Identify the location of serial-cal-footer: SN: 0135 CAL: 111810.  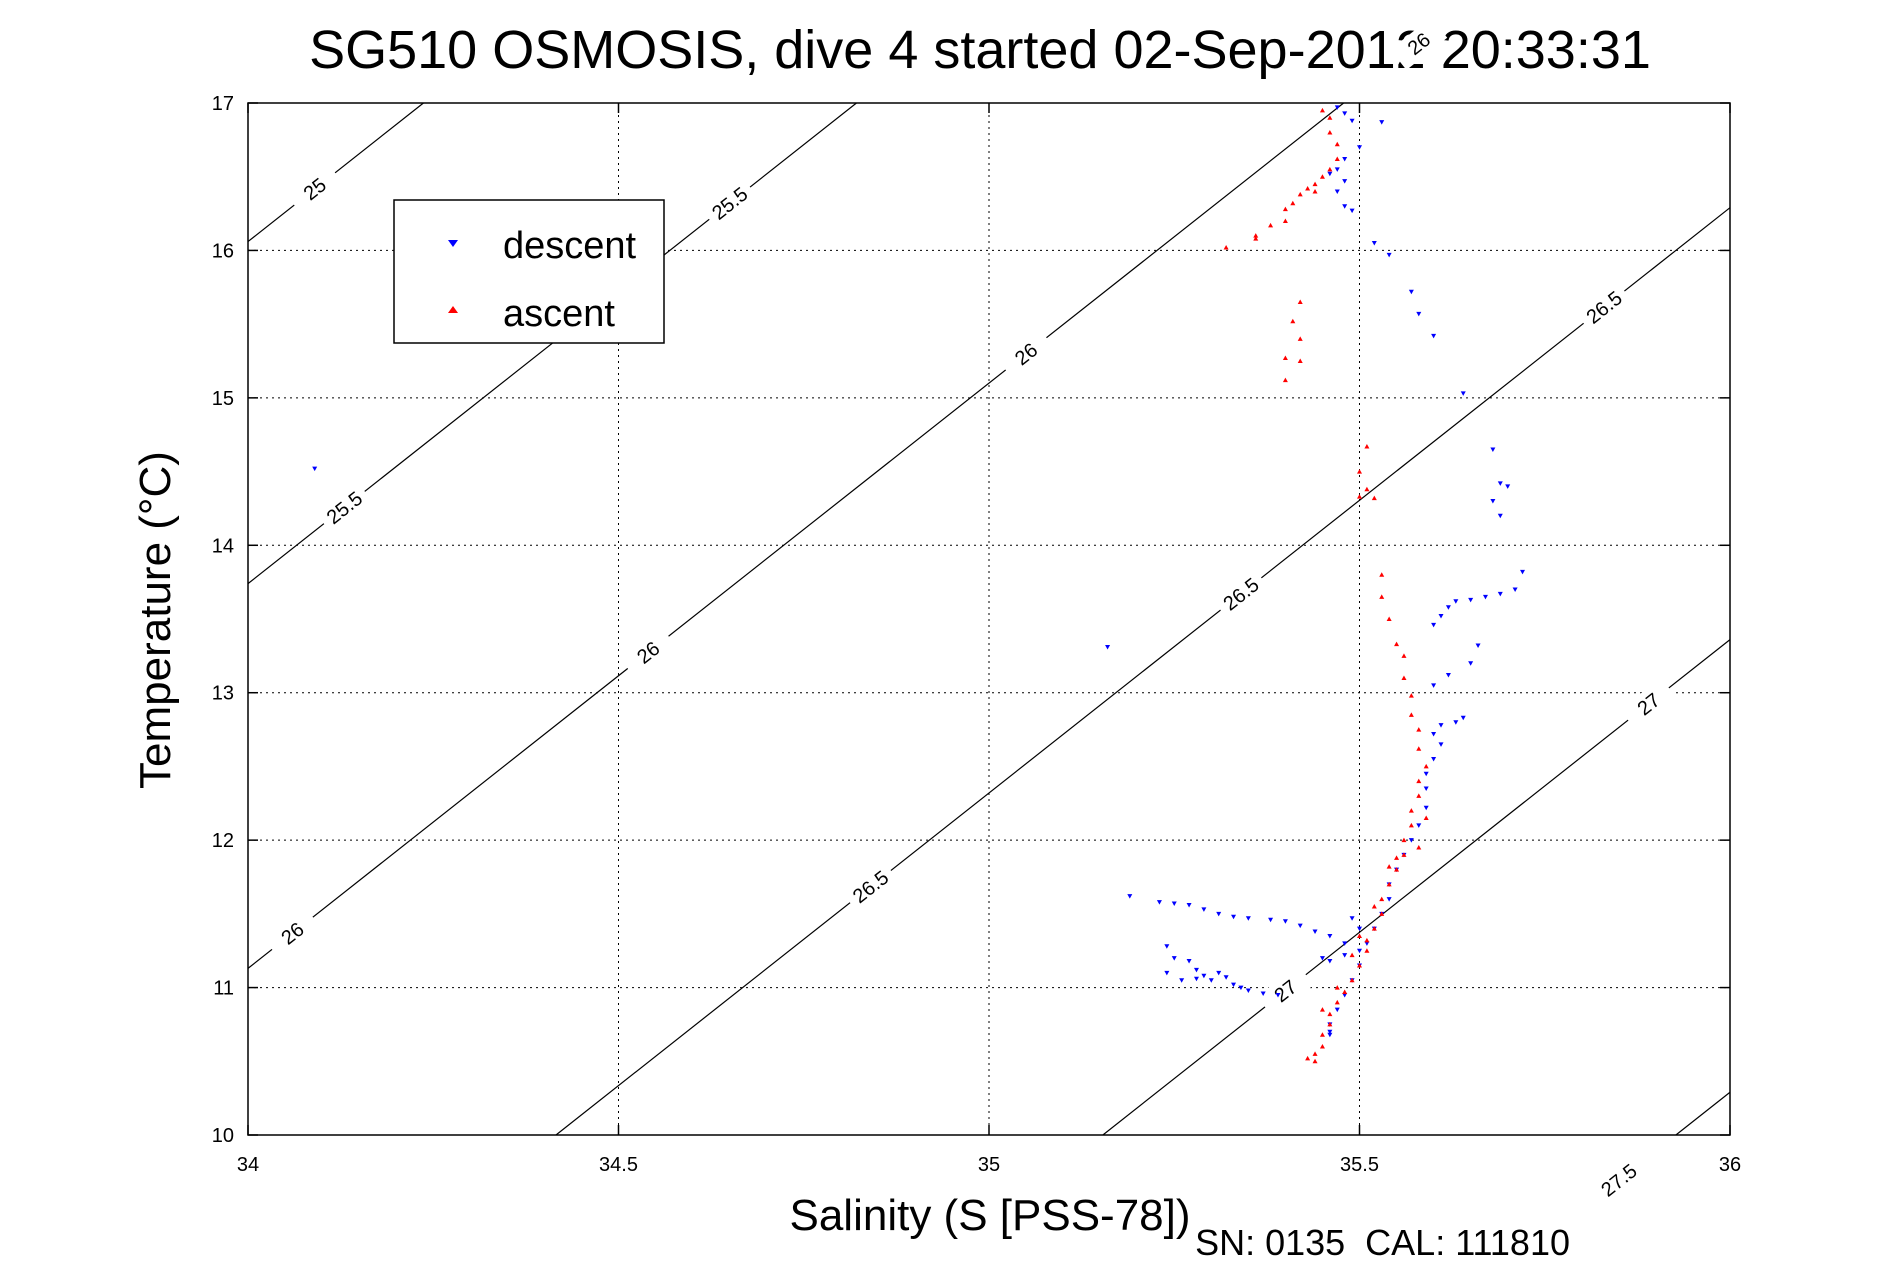
(1382, 1242).